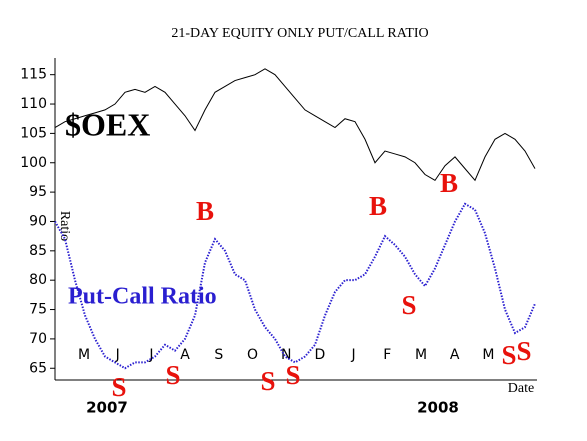 The height and width of the screenshot is (441, 587). What do you see at coordinates (521, 388) in the screenshot?
I see `x-axis-label: Date` at bounding box center [521, 388].